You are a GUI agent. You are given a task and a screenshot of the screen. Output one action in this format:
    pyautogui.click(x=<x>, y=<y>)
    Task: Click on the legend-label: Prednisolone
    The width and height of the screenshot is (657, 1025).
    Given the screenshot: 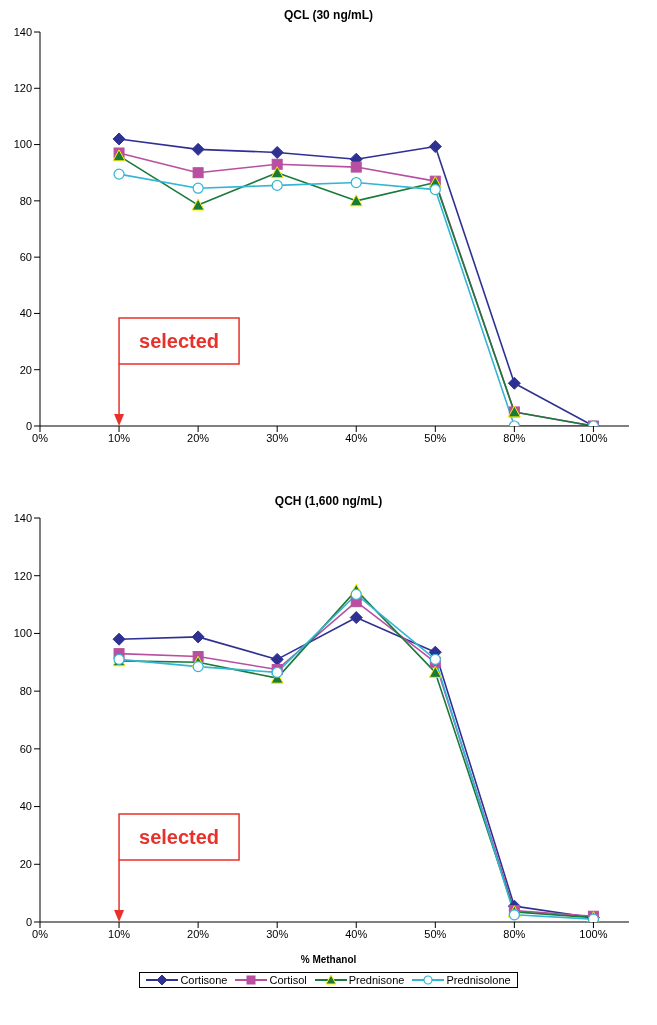 What is the action you would take?
    pyautogui.click(x=478, y=980)
    